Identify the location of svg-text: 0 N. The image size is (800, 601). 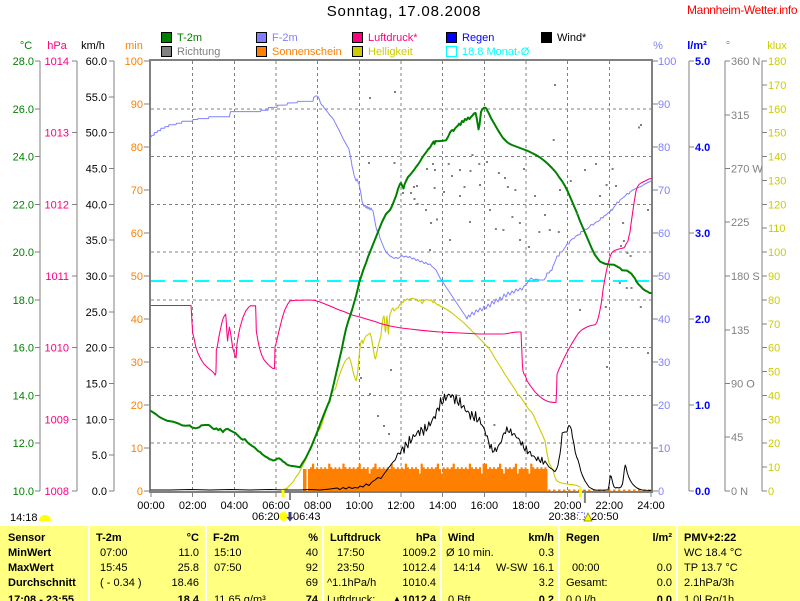
(739, 492).